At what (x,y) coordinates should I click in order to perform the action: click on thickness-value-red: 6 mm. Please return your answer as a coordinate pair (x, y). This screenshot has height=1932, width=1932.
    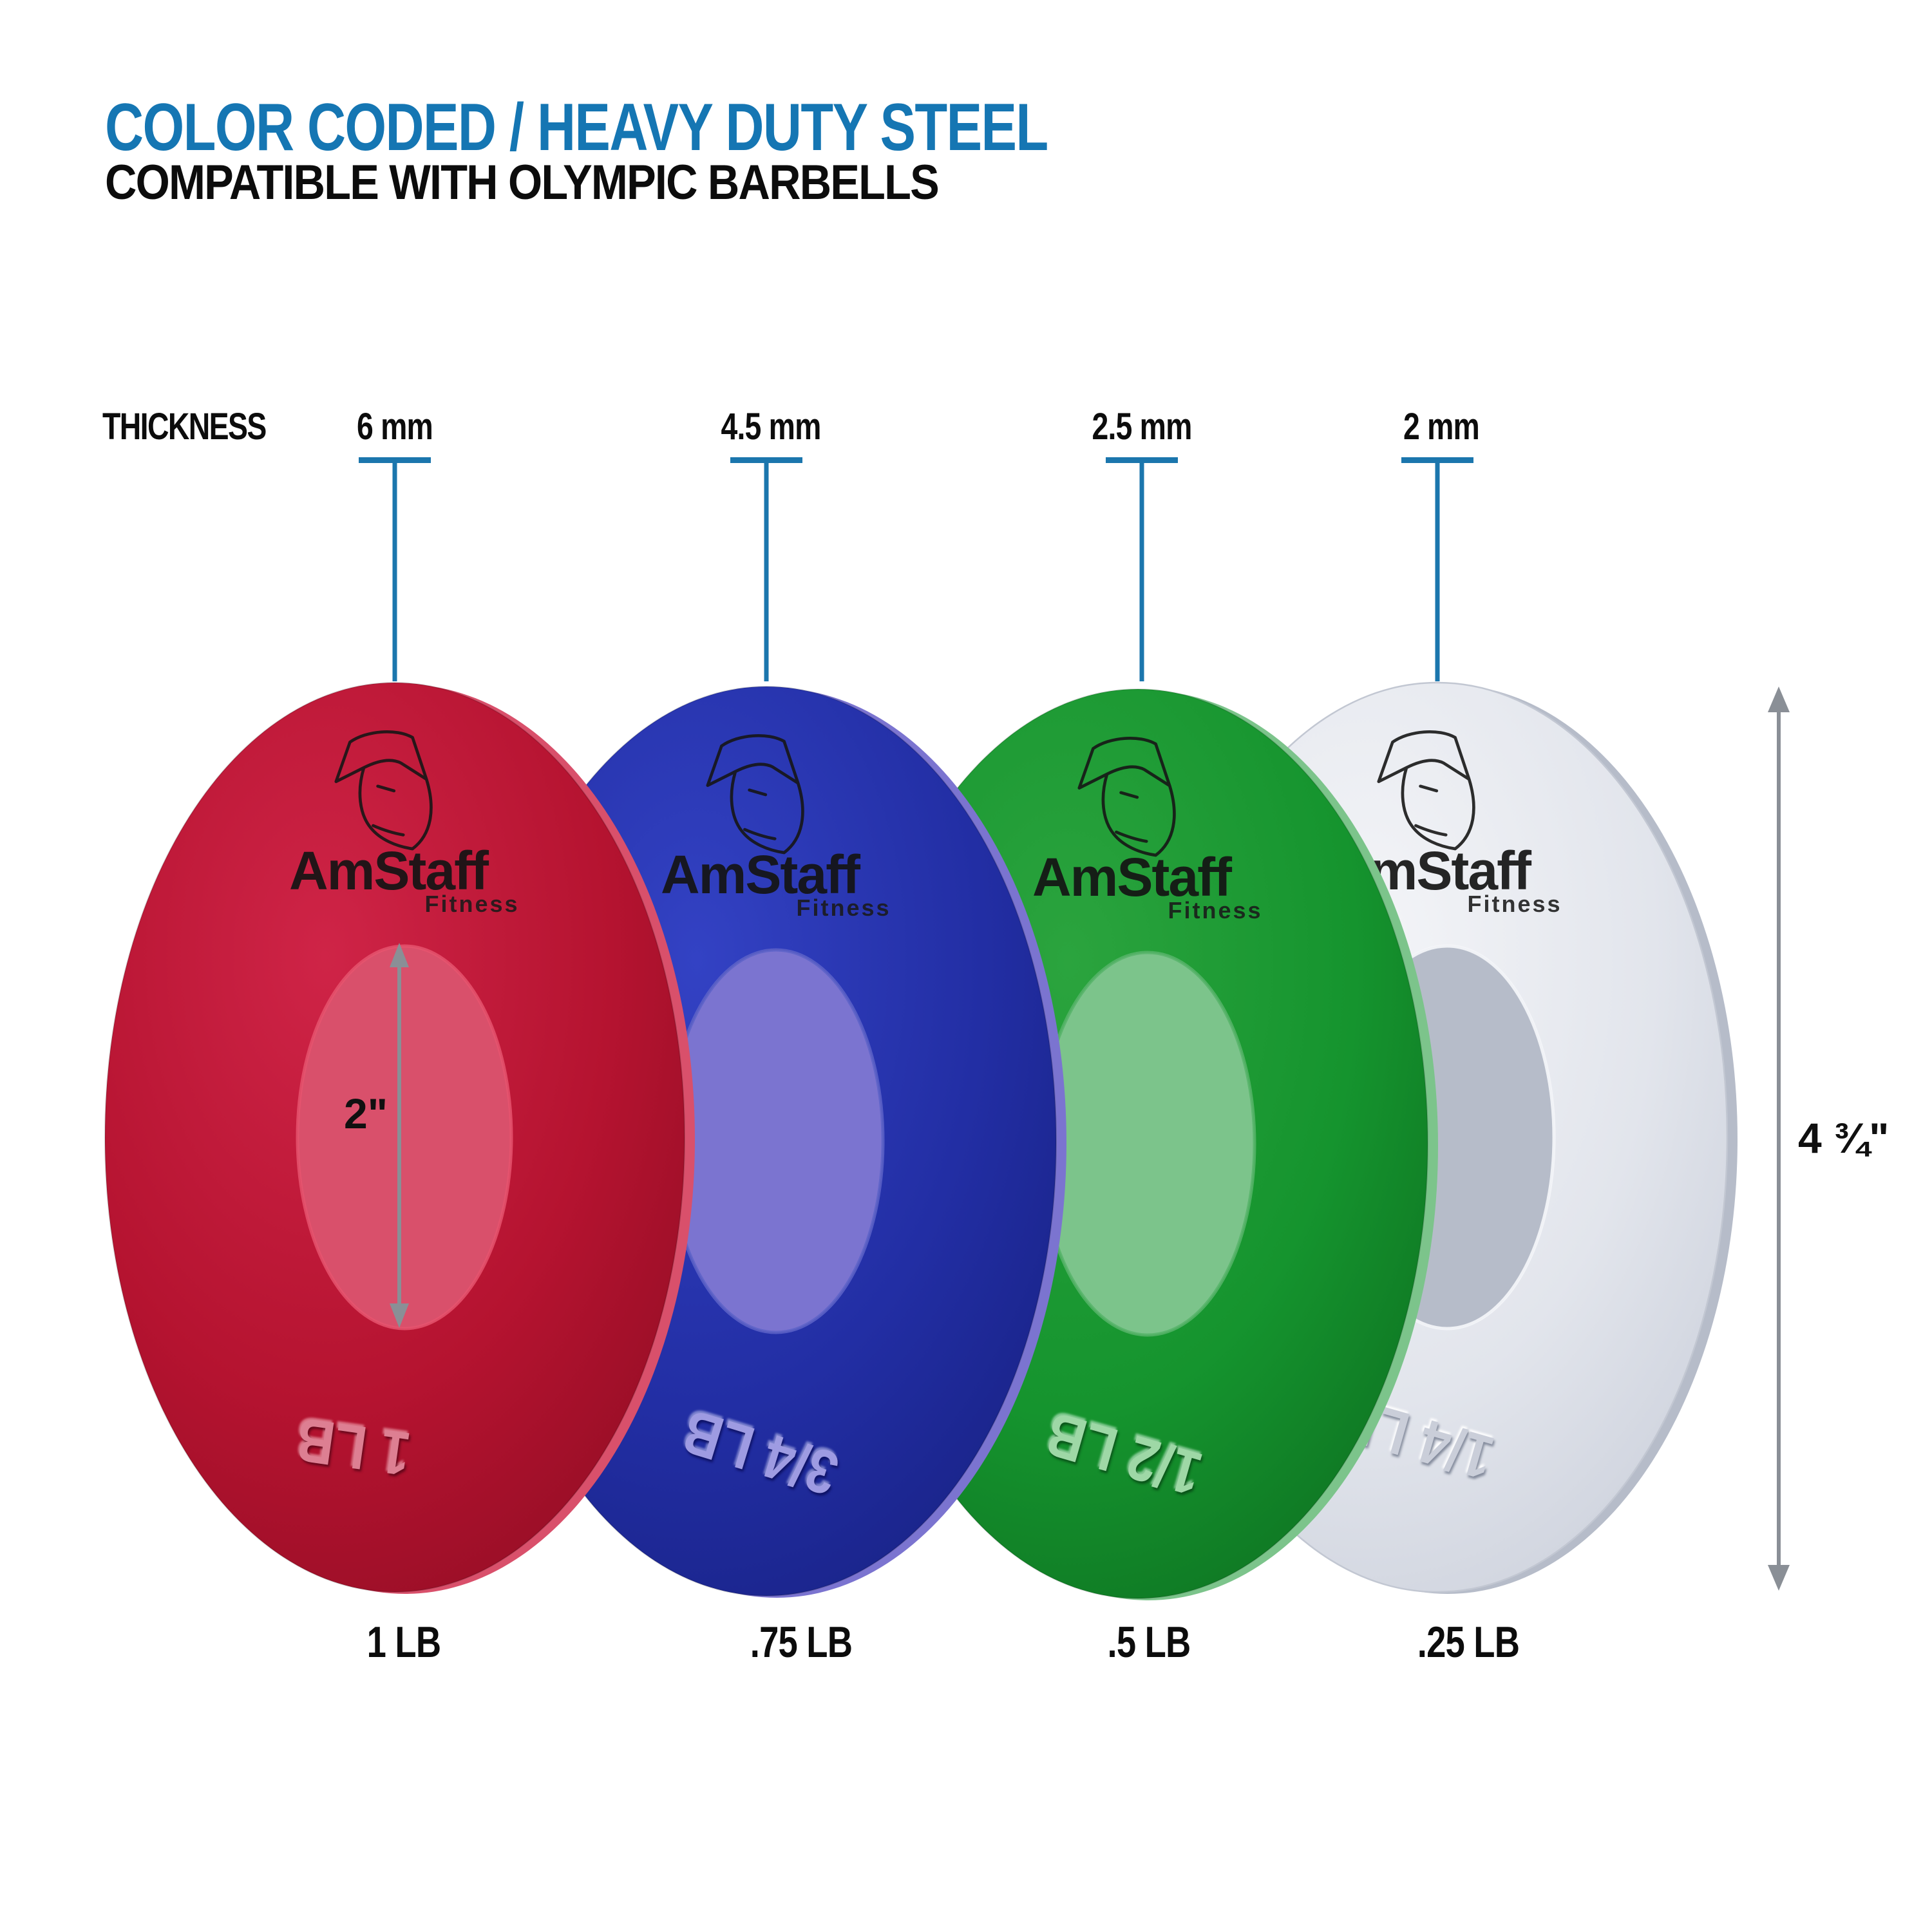
    Looking at the image, I should click on (395, 427).